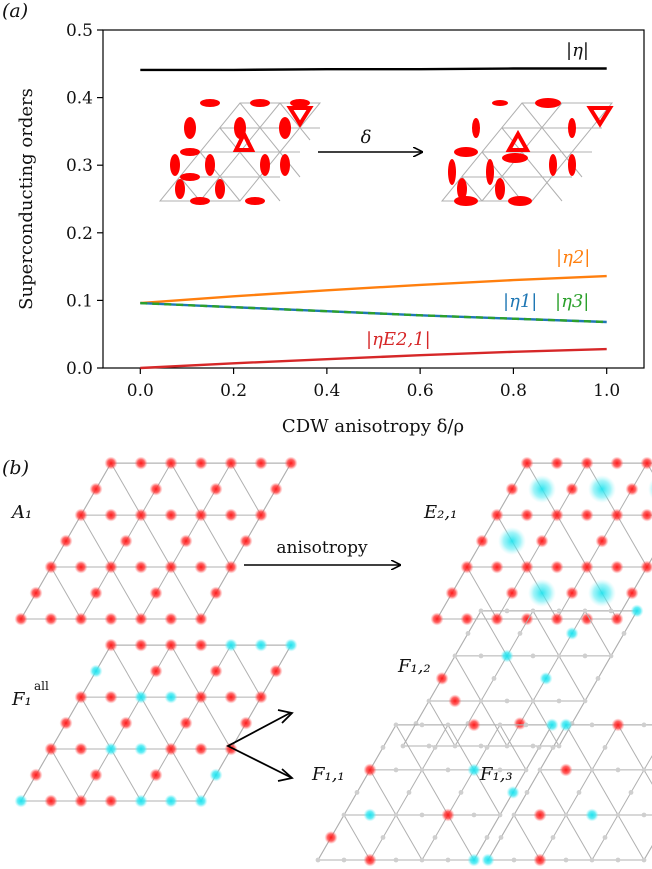  Describe the element at coordinates (79, 301) in the screenshot. I see `y-tick-label: 0.1` at that location.